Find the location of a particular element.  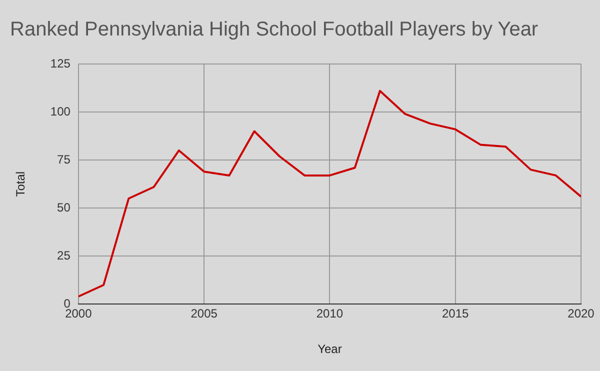

x-tick-label: 2010 is located at coordinates (330, 313).